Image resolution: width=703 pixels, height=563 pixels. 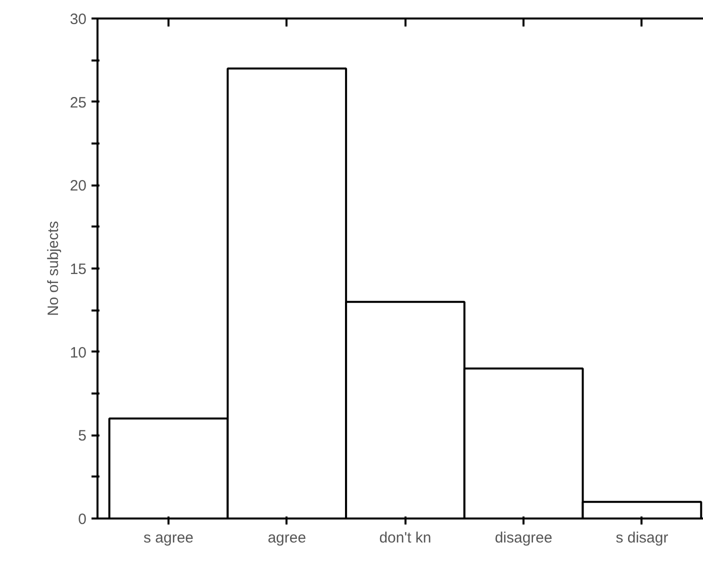 What do you see at coordinates (78, 269) in the screenshot?
I see `y-tick-label: 15` at bounding box center [78, 269].